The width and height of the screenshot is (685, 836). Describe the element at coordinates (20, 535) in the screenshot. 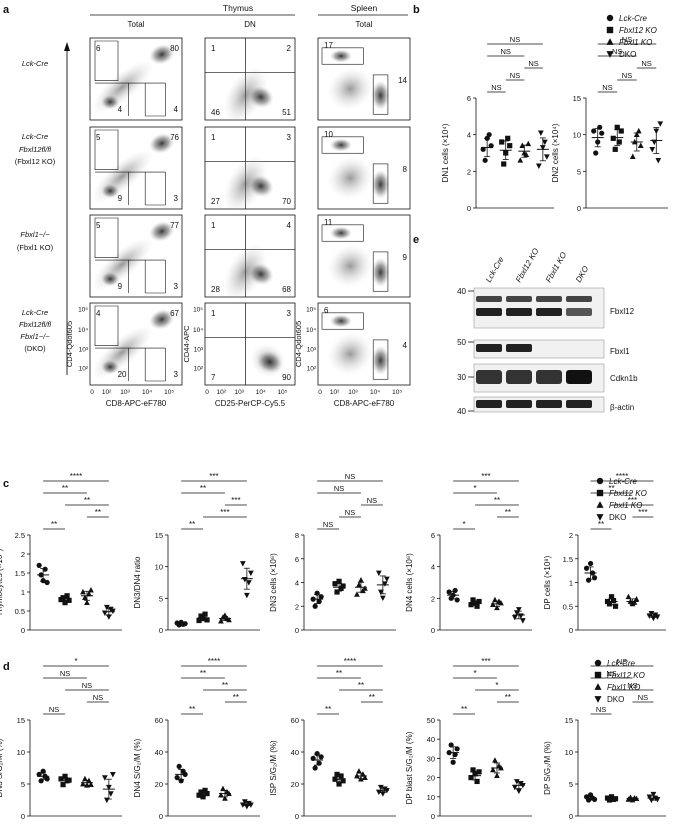

I see `y-tick-label: 2.5` at that location.